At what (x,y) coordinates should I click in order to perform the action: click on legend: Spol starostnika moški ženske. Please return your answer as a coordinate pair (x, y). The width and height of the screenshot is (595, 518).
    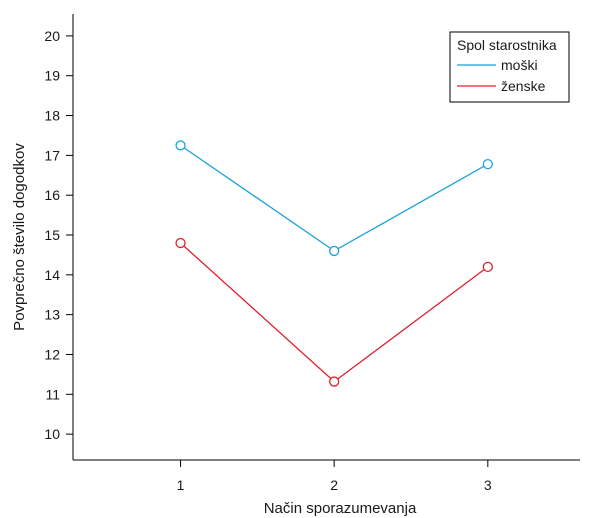
    Looking at the image, I should click on (509, 67).